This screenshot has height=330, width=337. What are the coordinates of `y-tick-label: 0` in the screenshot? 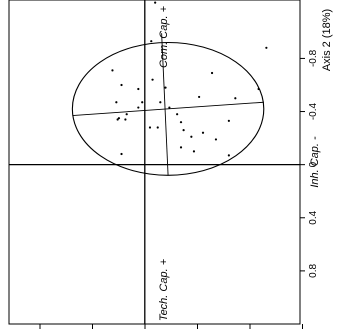 It's located at (313, 164).